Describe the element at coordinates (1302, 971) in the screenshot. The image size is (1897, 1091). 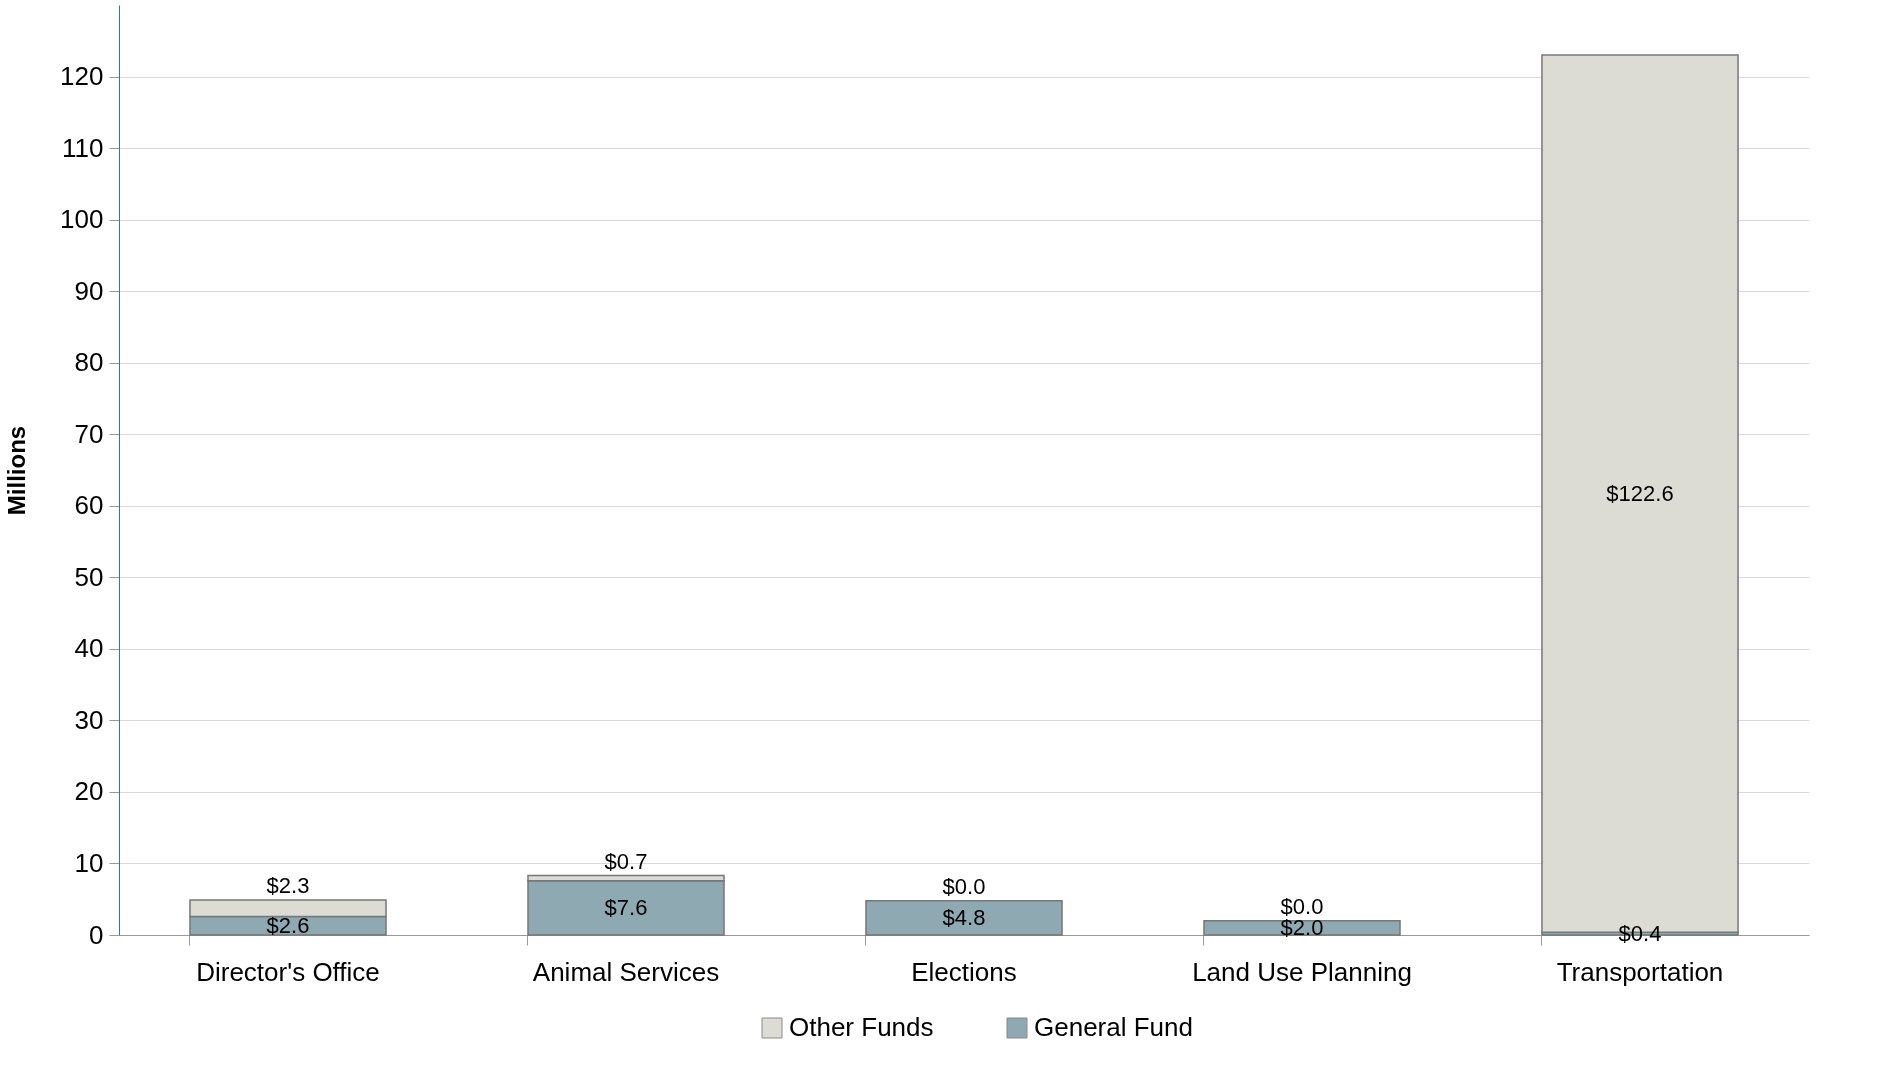
I see `x-tick-label: Land Use Planning` at that location.